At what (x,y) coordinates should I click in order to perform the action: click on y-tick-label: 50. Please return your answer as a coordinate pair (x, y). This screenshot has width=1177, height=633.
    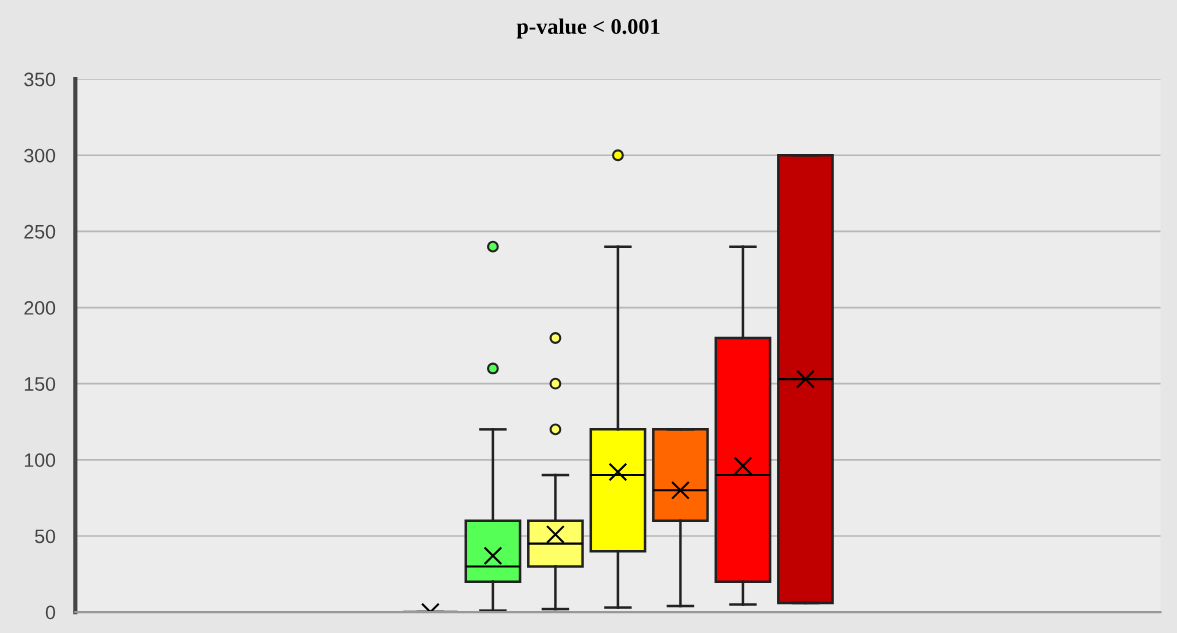
    Looking at the image, I should click on (45, 536).